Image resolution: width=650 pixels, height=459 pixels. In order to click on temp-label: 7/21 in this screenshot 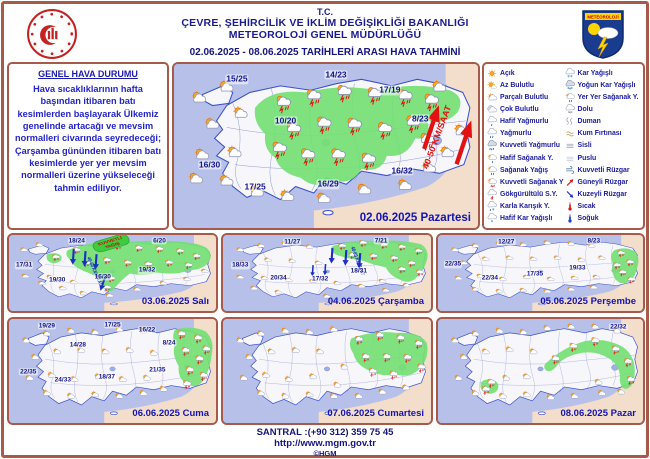, I will do `click(381, 241)`.